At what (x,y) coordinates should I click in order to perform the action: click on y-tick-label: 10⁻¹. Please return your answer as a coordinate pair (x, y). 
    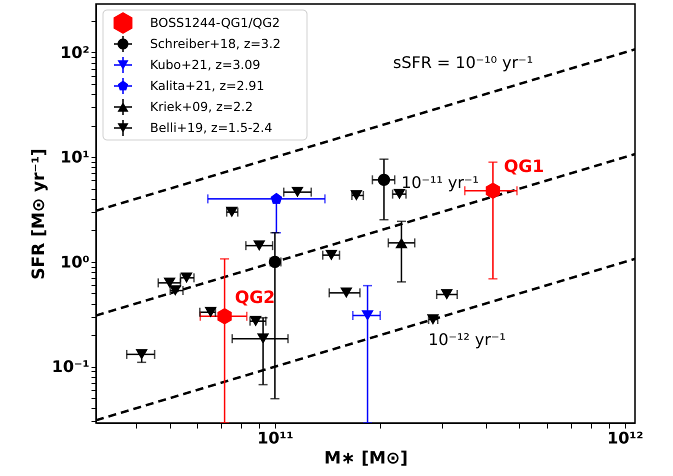
    Looking at the image, I should click on (71, 366).